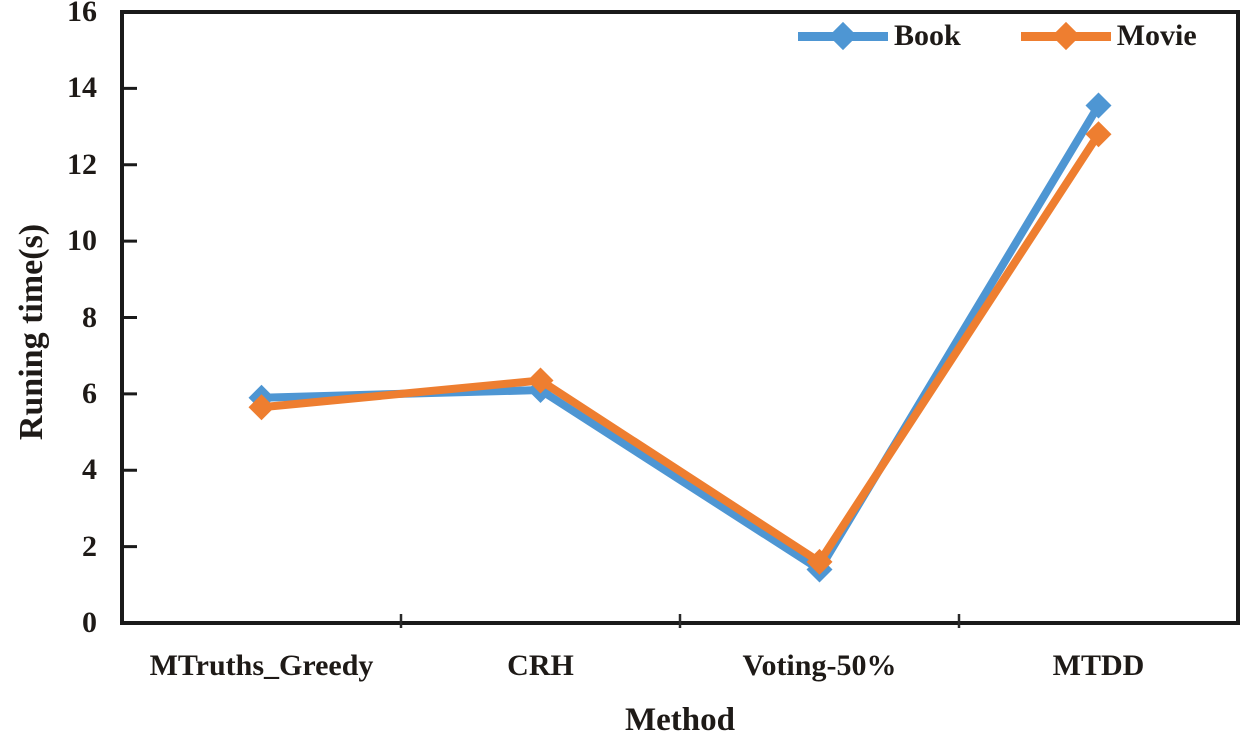 Image resolution: width=1245 pixels, height=738 pixels. What do you see at coordinates (261, 665) in the screenshot?
I see `x-category-label: MTruths_Greedy` at bounding box center [261, 665].